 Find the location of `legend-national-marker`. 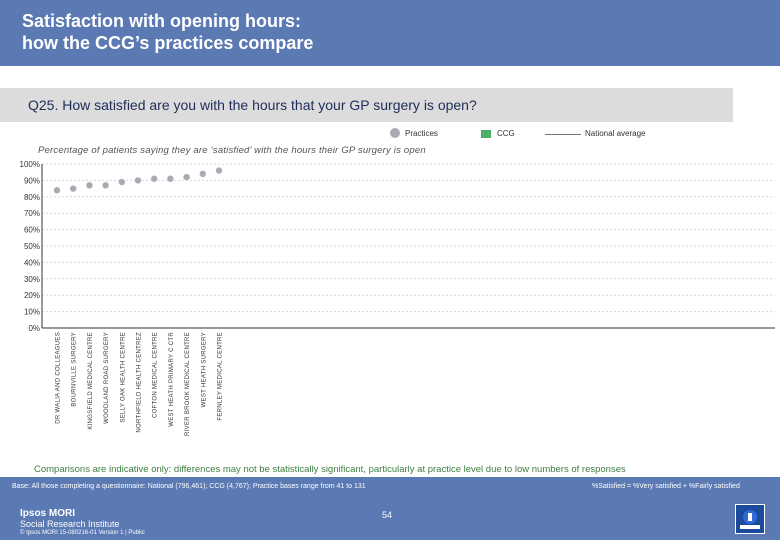

legend-national-marker is located at coordinates (563, 134).